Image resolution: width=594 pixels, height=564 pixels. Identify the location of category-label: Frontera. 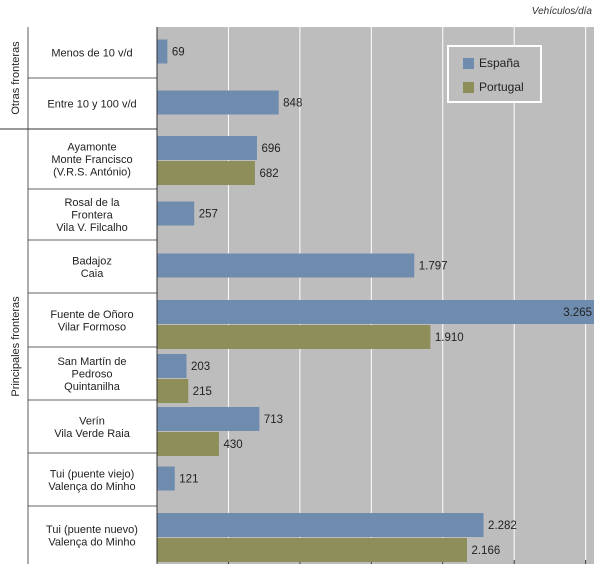
(92, 216).